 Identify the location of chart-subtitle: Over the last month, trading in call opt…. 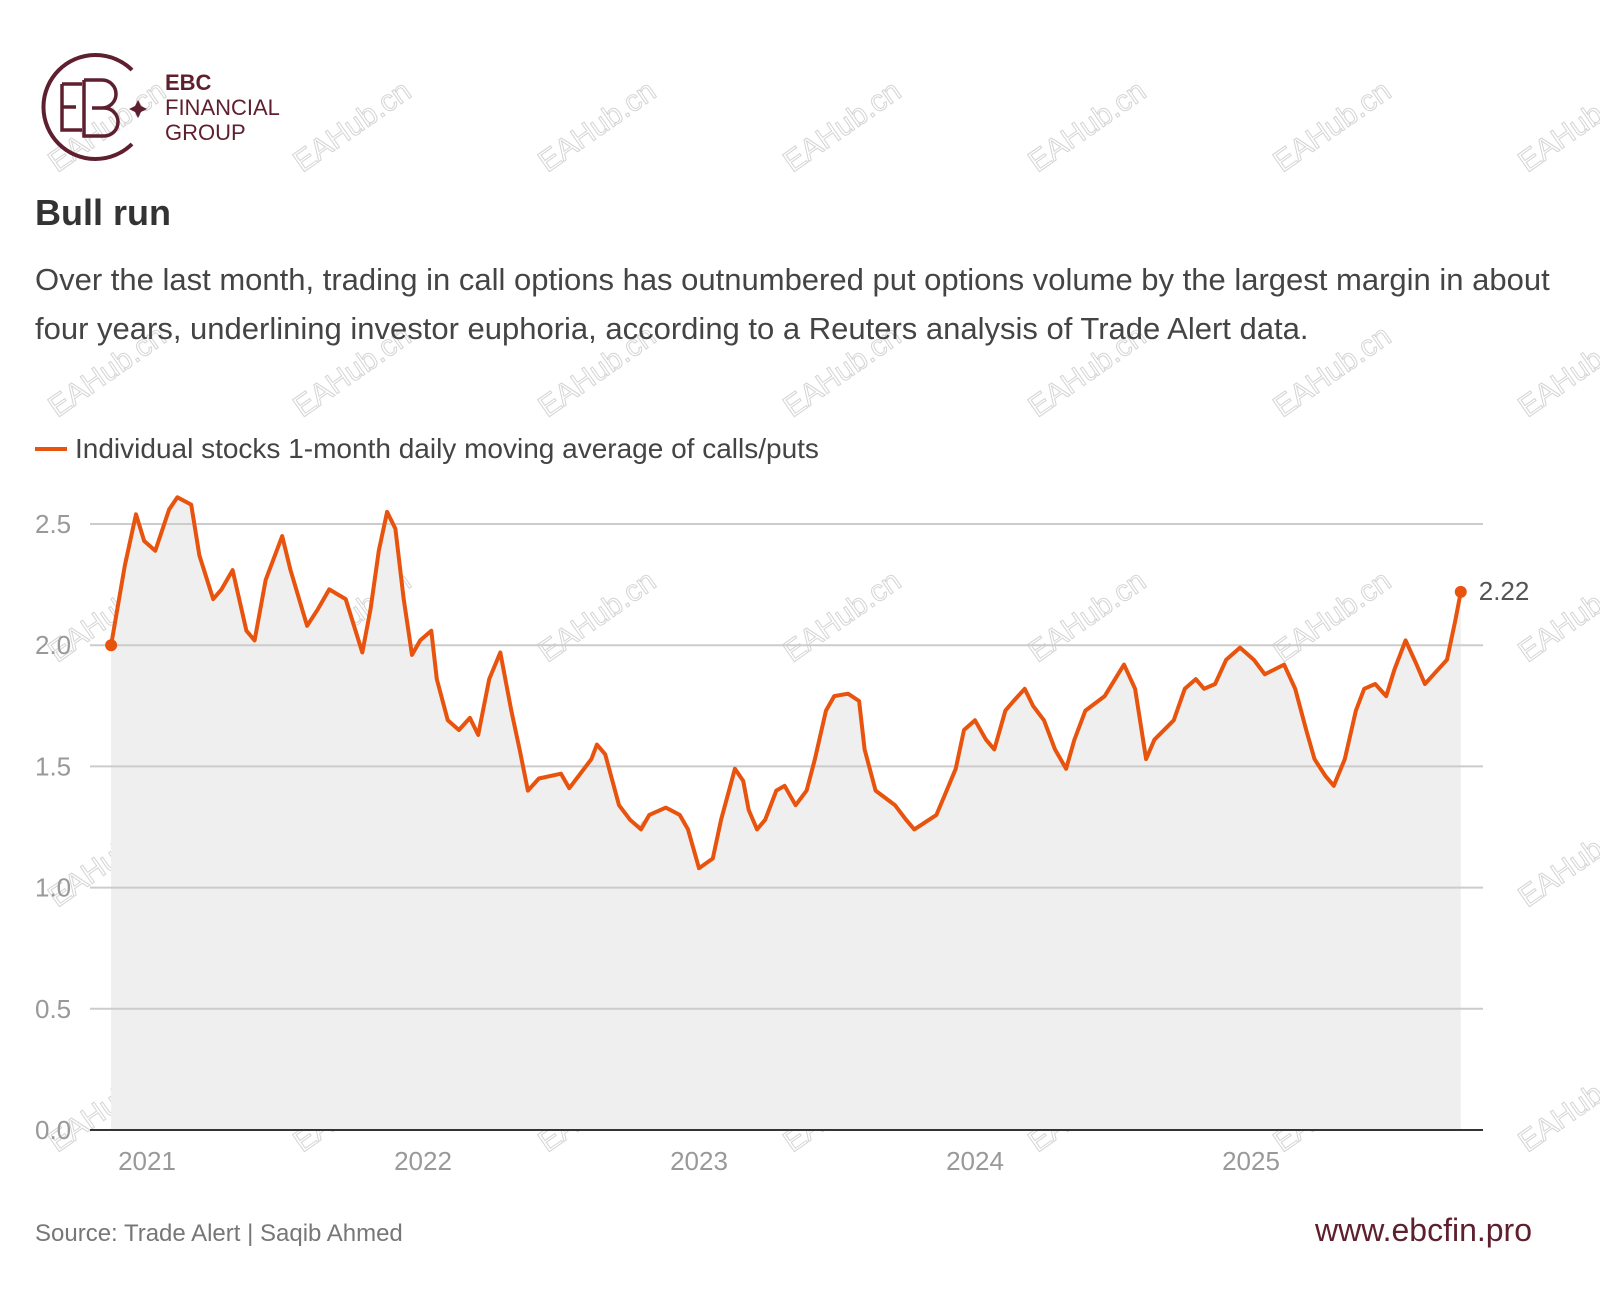
(792, 304).